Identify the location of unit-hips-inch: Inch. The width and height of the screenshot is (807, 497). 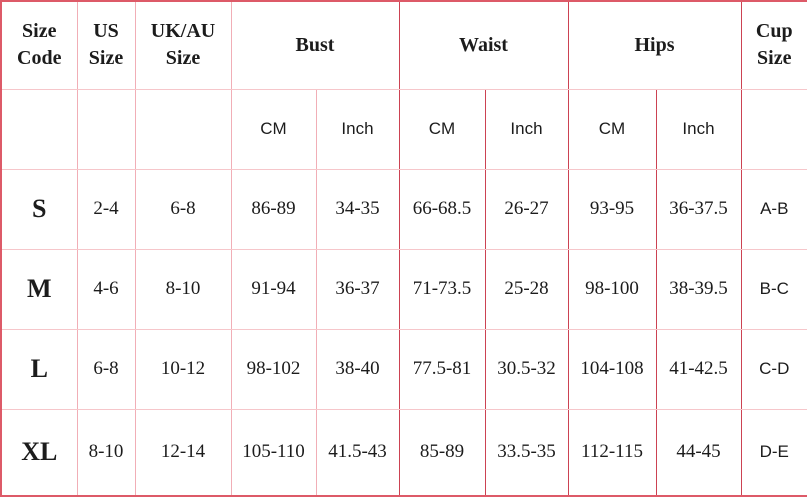
(699, 129).